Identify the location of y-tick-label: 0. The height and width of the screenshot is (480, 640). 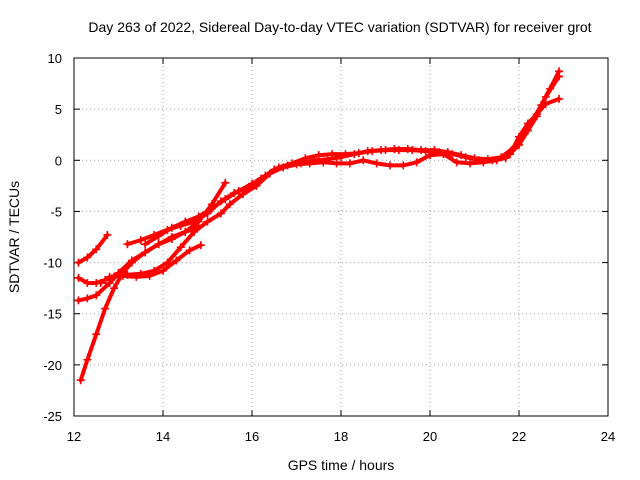
(58, 160).